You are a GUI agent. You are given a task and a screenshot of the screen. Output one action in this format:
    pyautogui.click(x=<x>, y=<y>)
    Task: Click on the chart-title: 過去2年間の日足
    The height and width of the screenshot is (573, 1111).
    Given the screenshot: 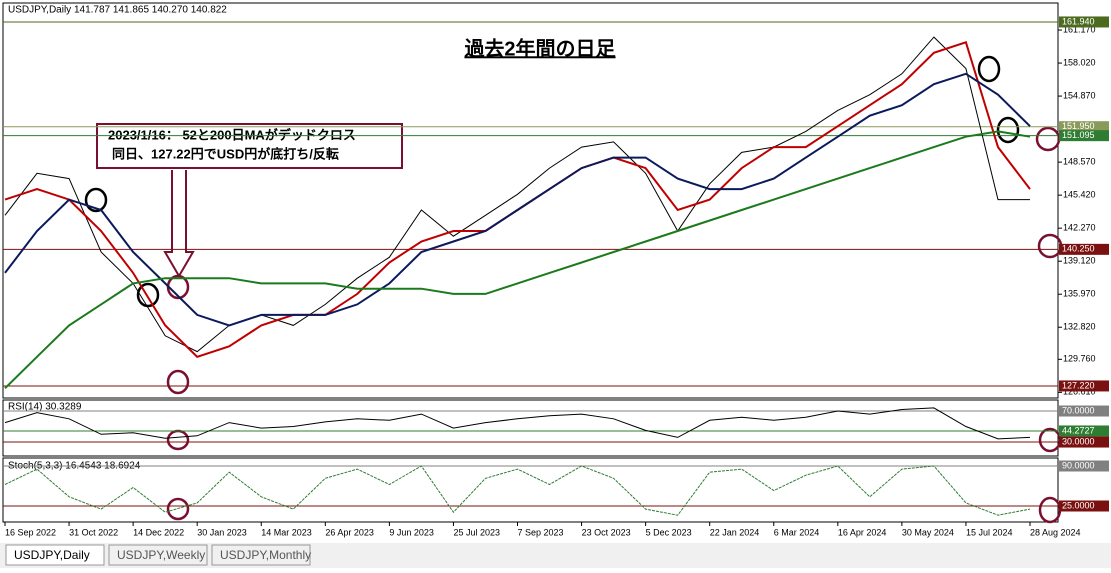 What is the action you would take?
    pyautogui.click(x=540, y=48)
    